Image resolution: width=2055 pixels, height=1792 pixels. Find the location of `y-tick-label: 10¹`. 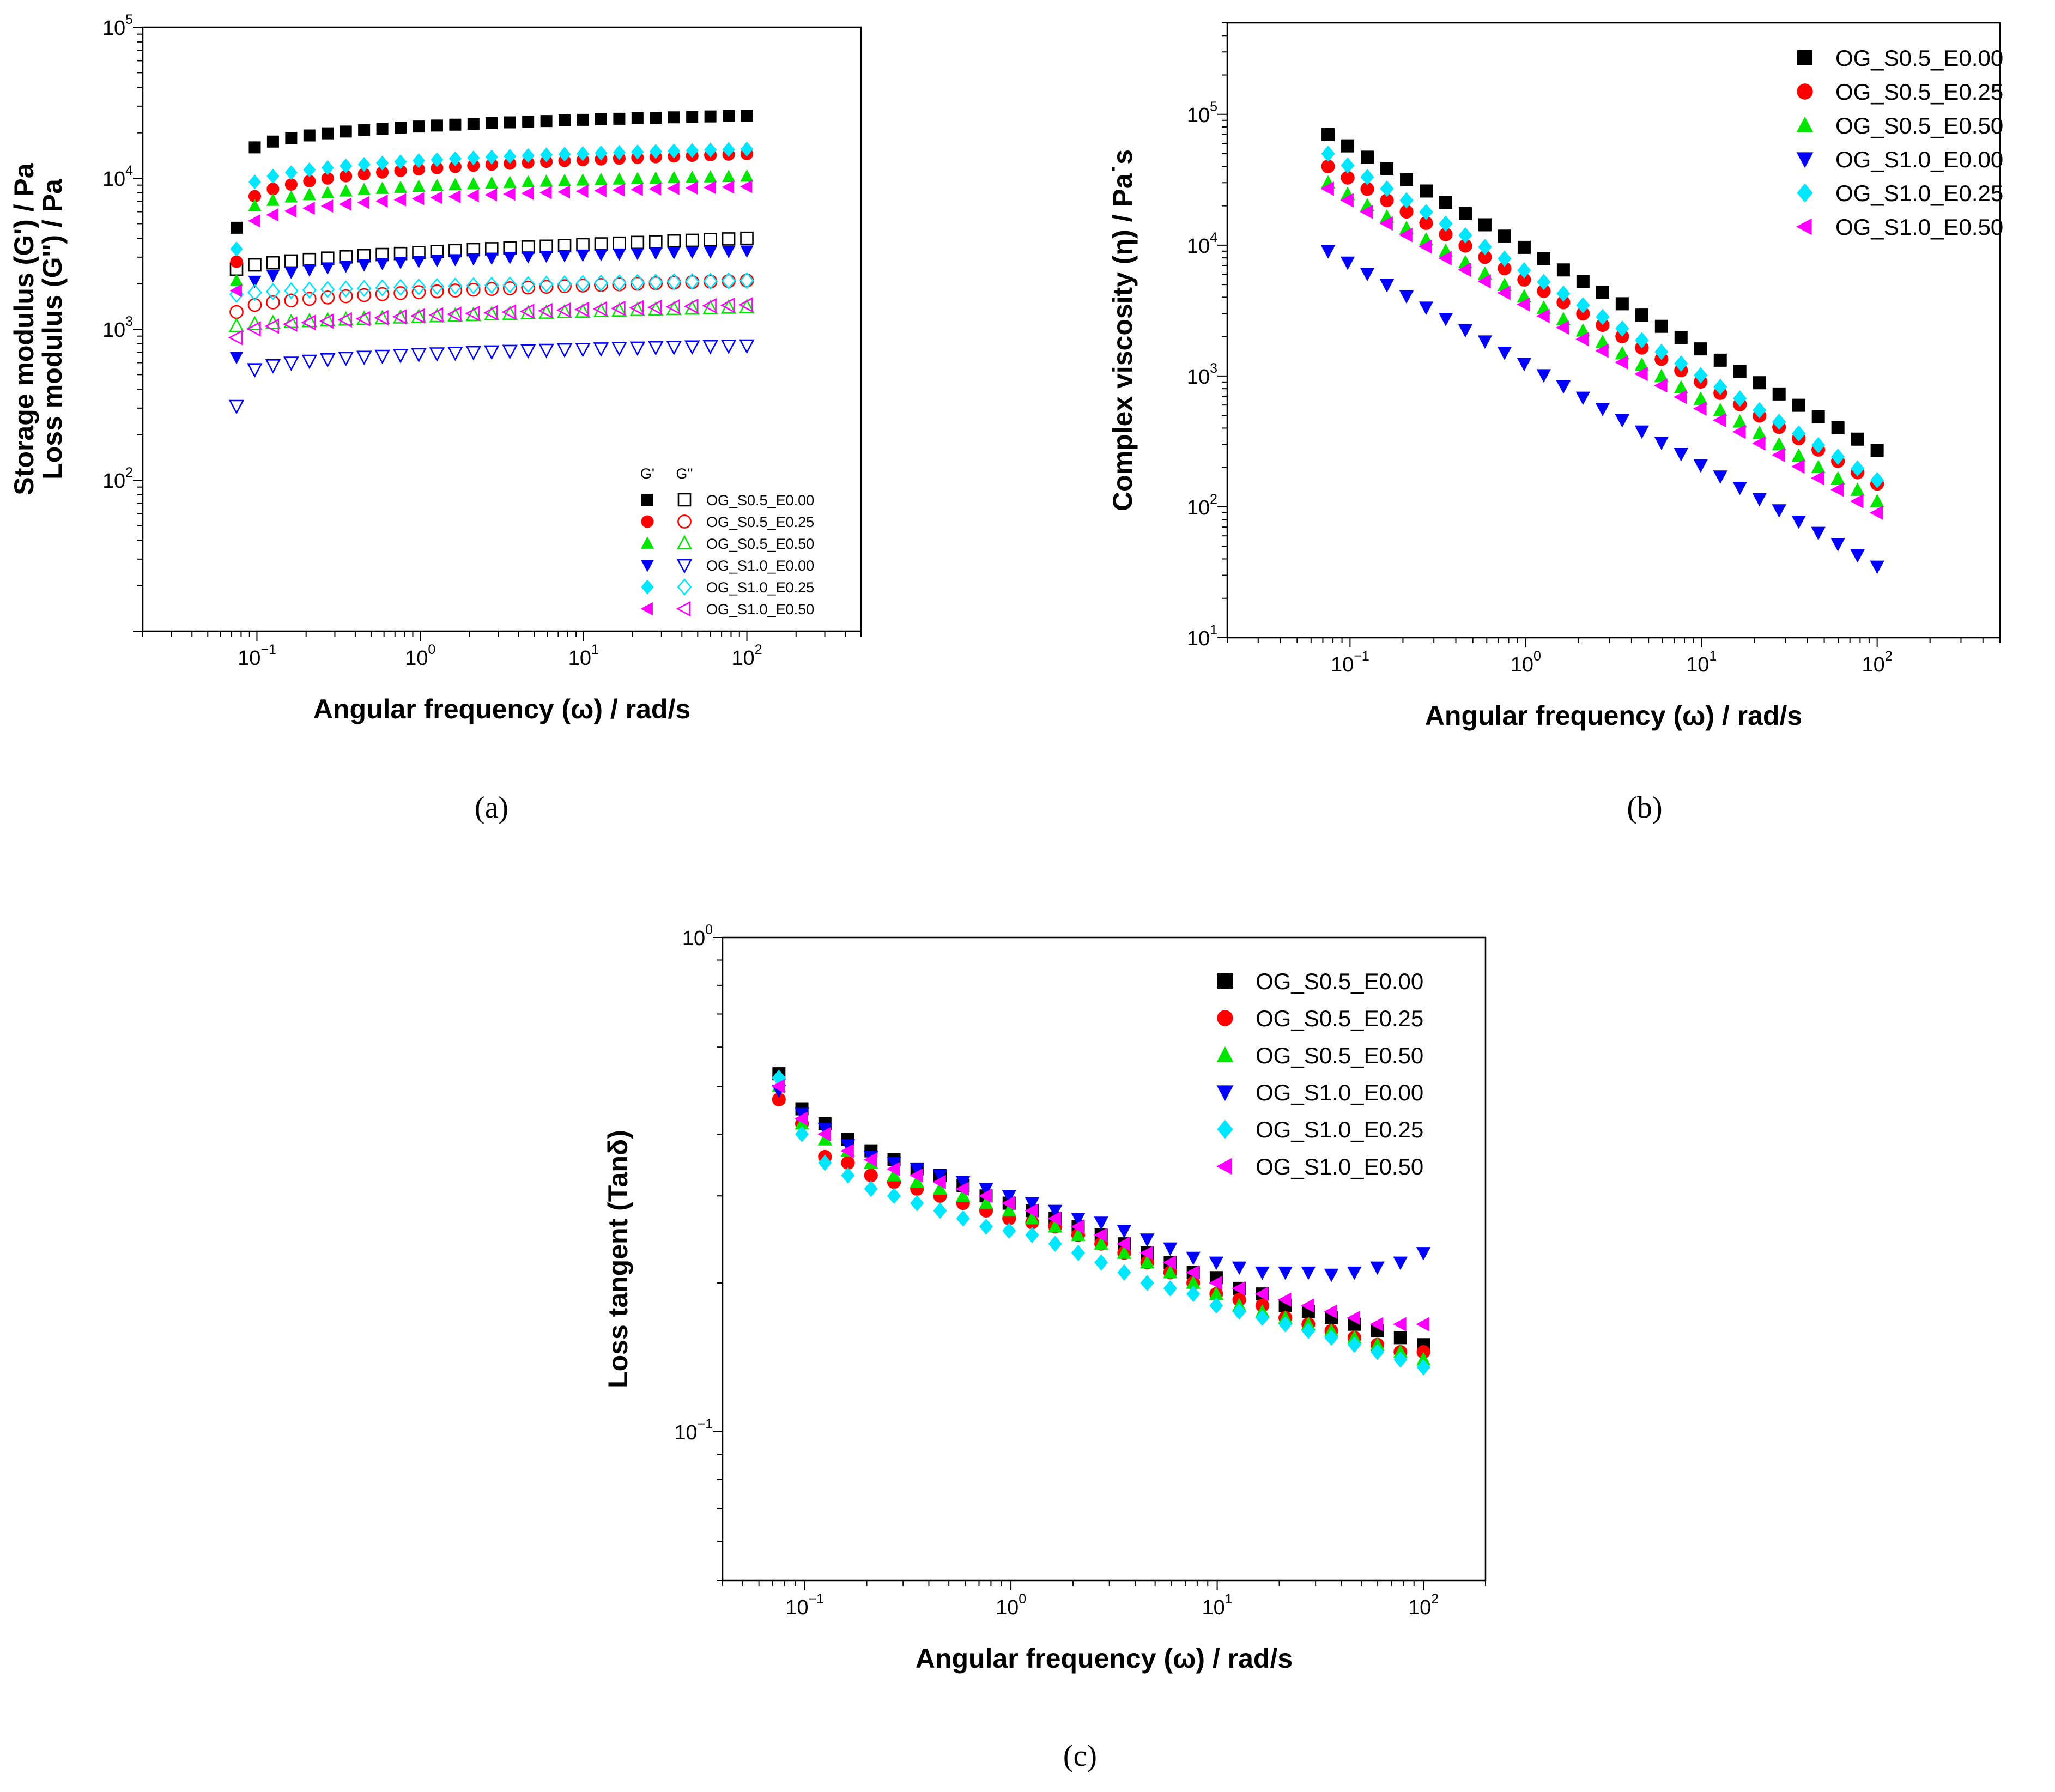

y-tick-label: 10¹ is located at coordinates (1202, 636).